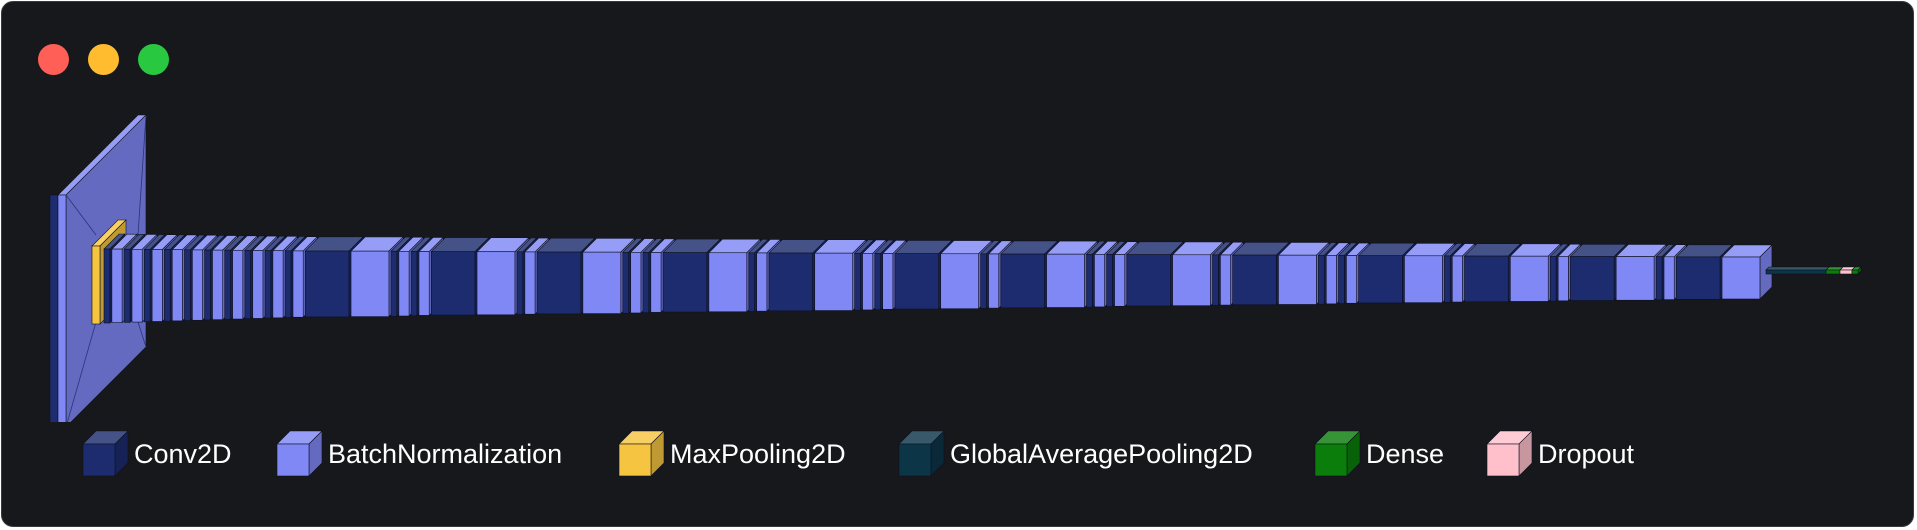 This screenshot has height=530, width=1917. What do you see at coordinates (1405, 454) in the screenshot?
I see `legend-label: Dense` at bounding box center [1405, 454].